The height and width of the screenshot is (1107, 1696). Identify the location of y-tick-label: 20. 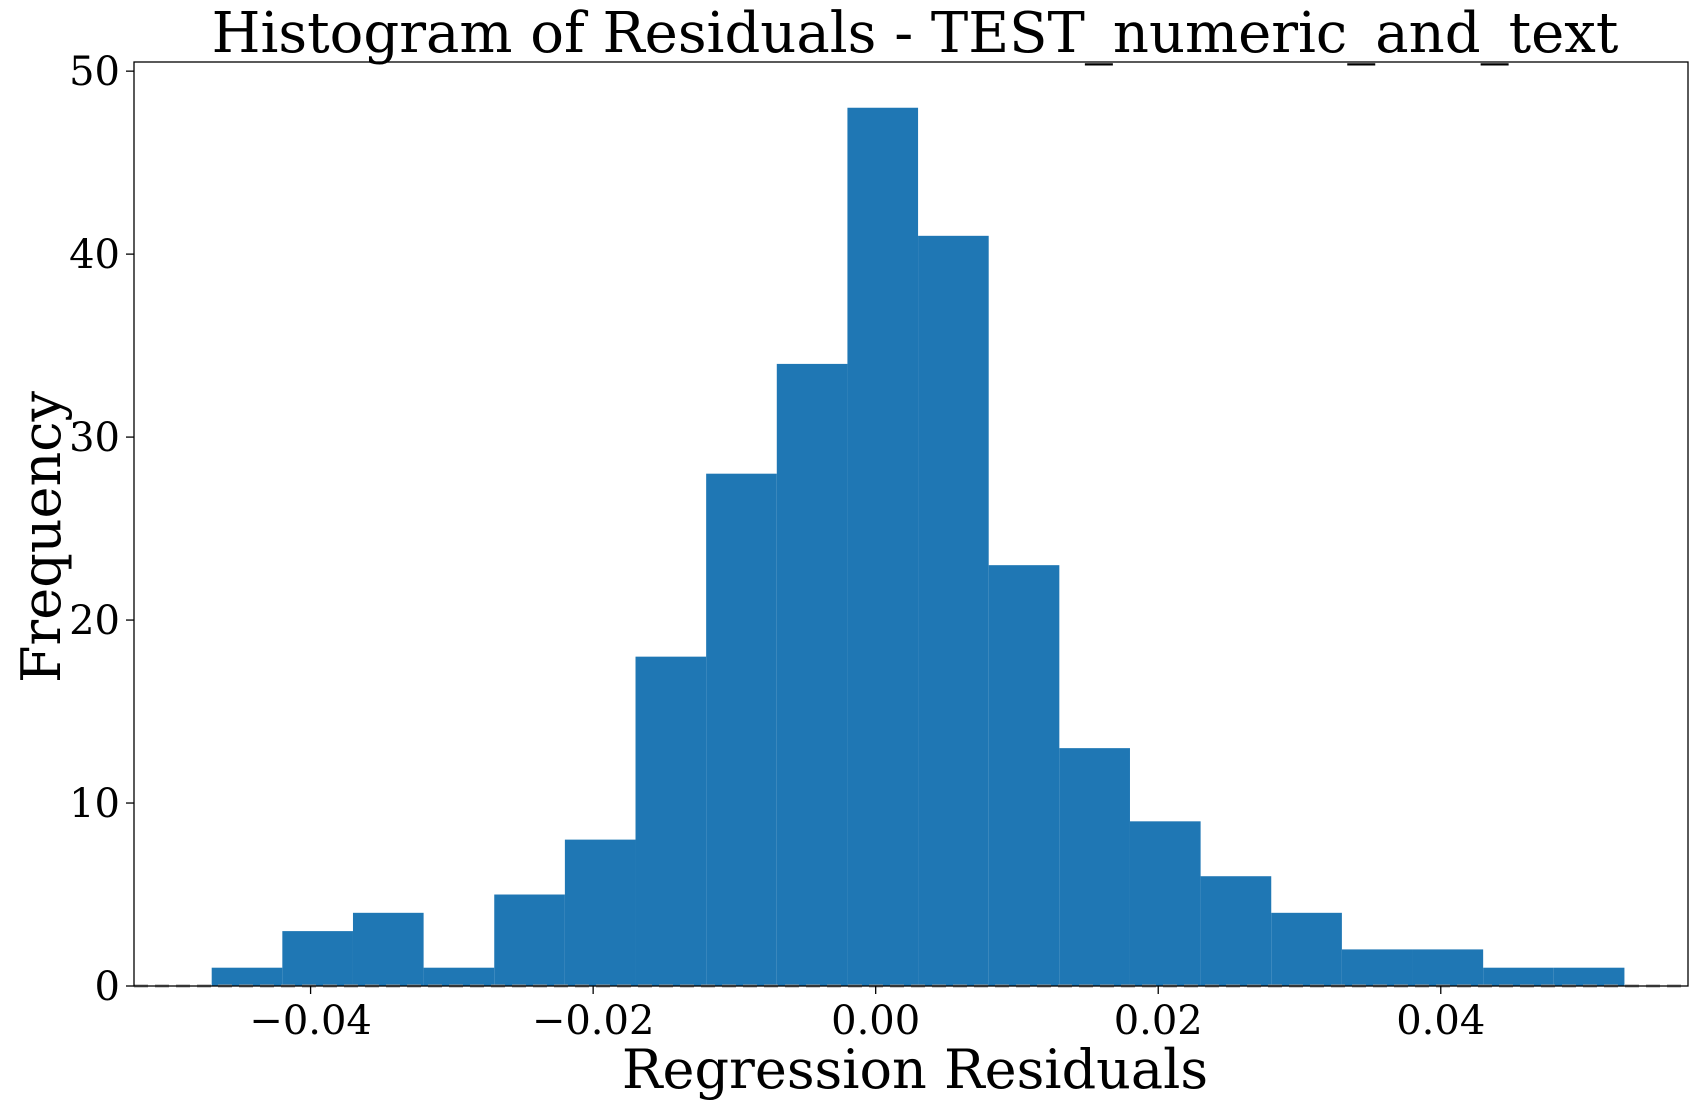
(94, 621).